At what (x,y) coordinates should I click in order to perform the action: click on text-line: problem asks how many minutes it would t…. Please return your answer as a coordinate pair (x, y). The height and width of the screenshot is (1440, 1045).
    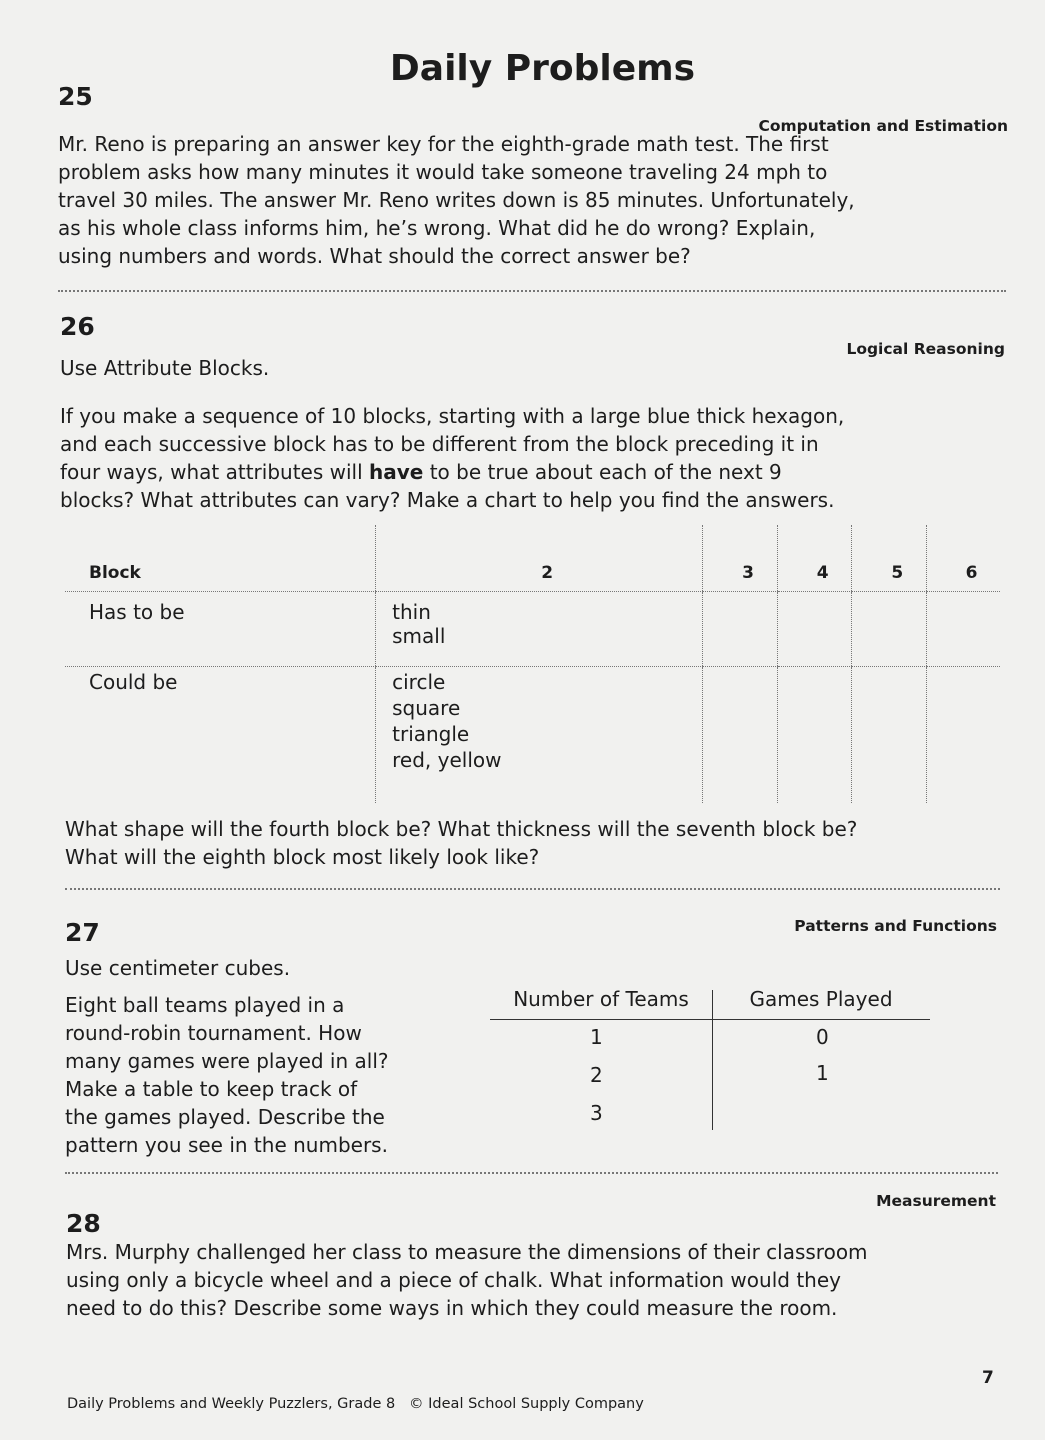
    Looking at the image, I should click on (443, 172).